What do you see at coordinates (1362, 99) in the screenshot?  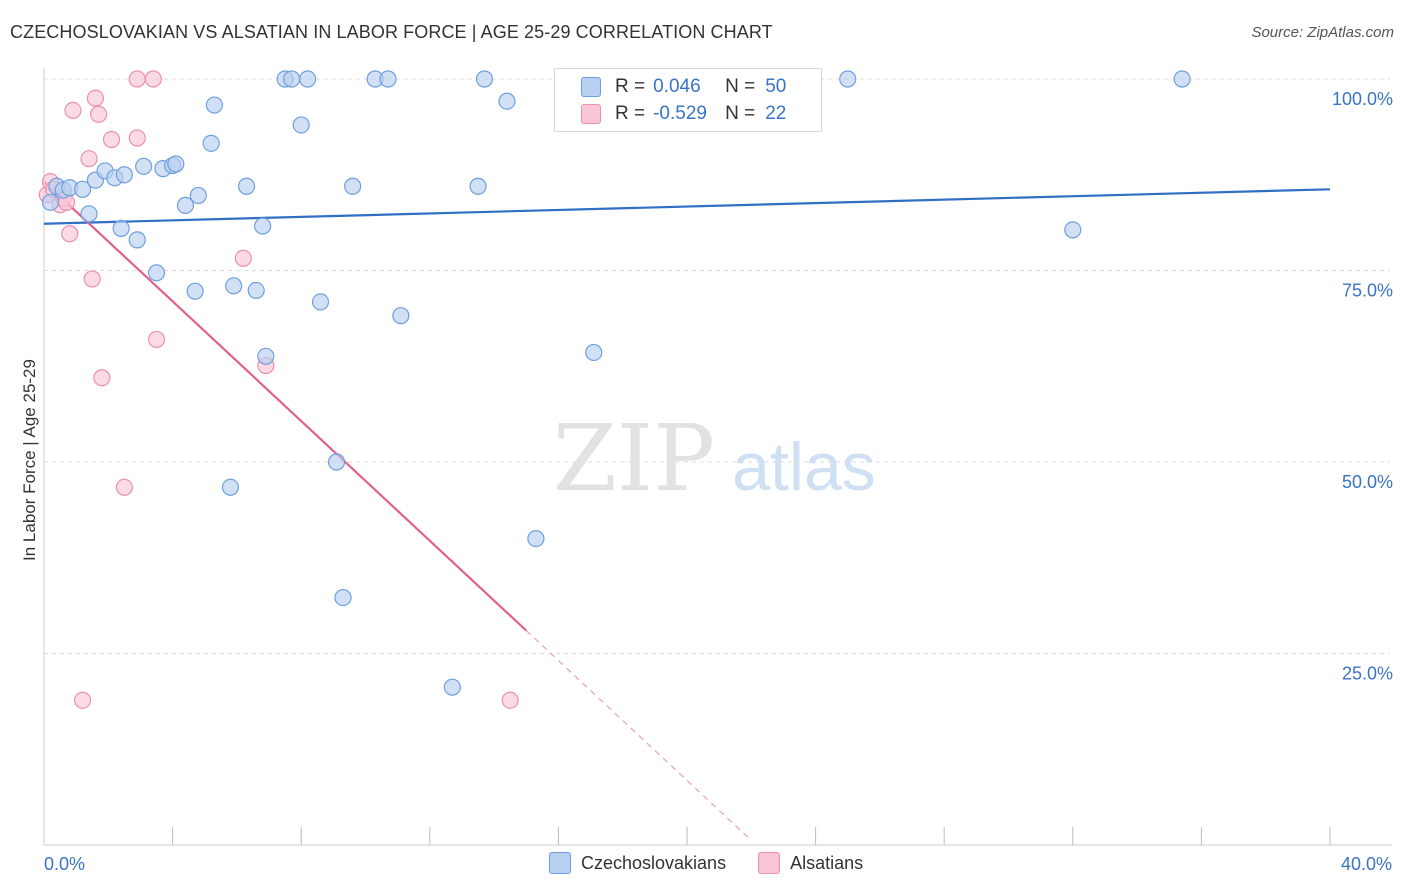 I see `y-tick-label: 100.0%` at bounding box center [1362, 99].